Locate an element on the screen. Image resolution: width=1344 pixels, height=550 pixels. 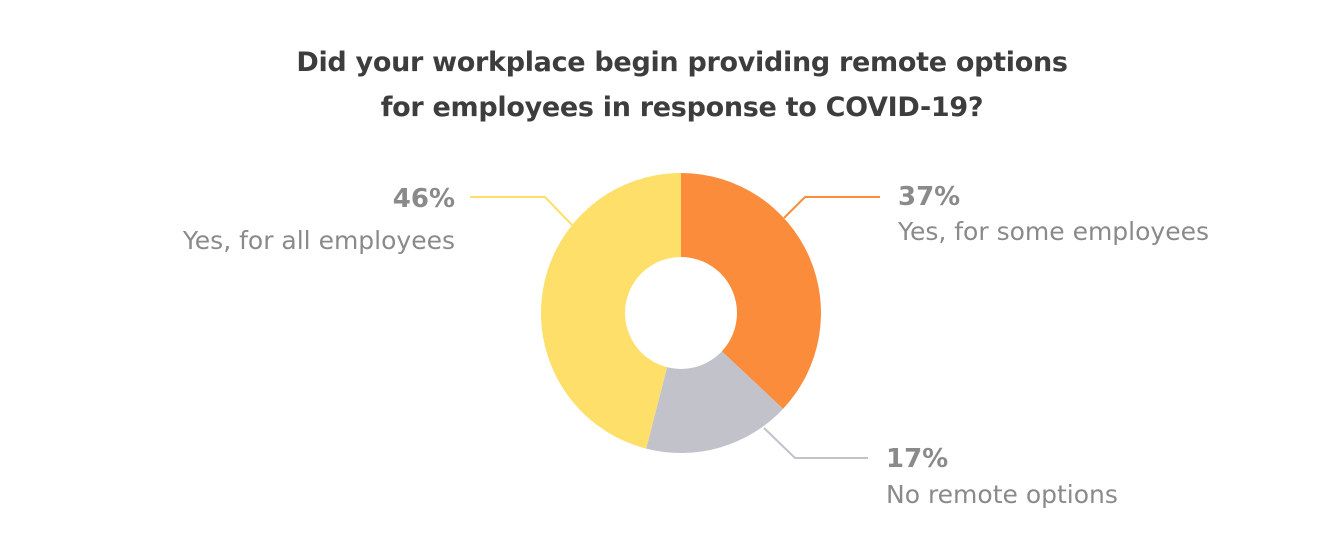
donut-slices is located at coordinates (681, 313).